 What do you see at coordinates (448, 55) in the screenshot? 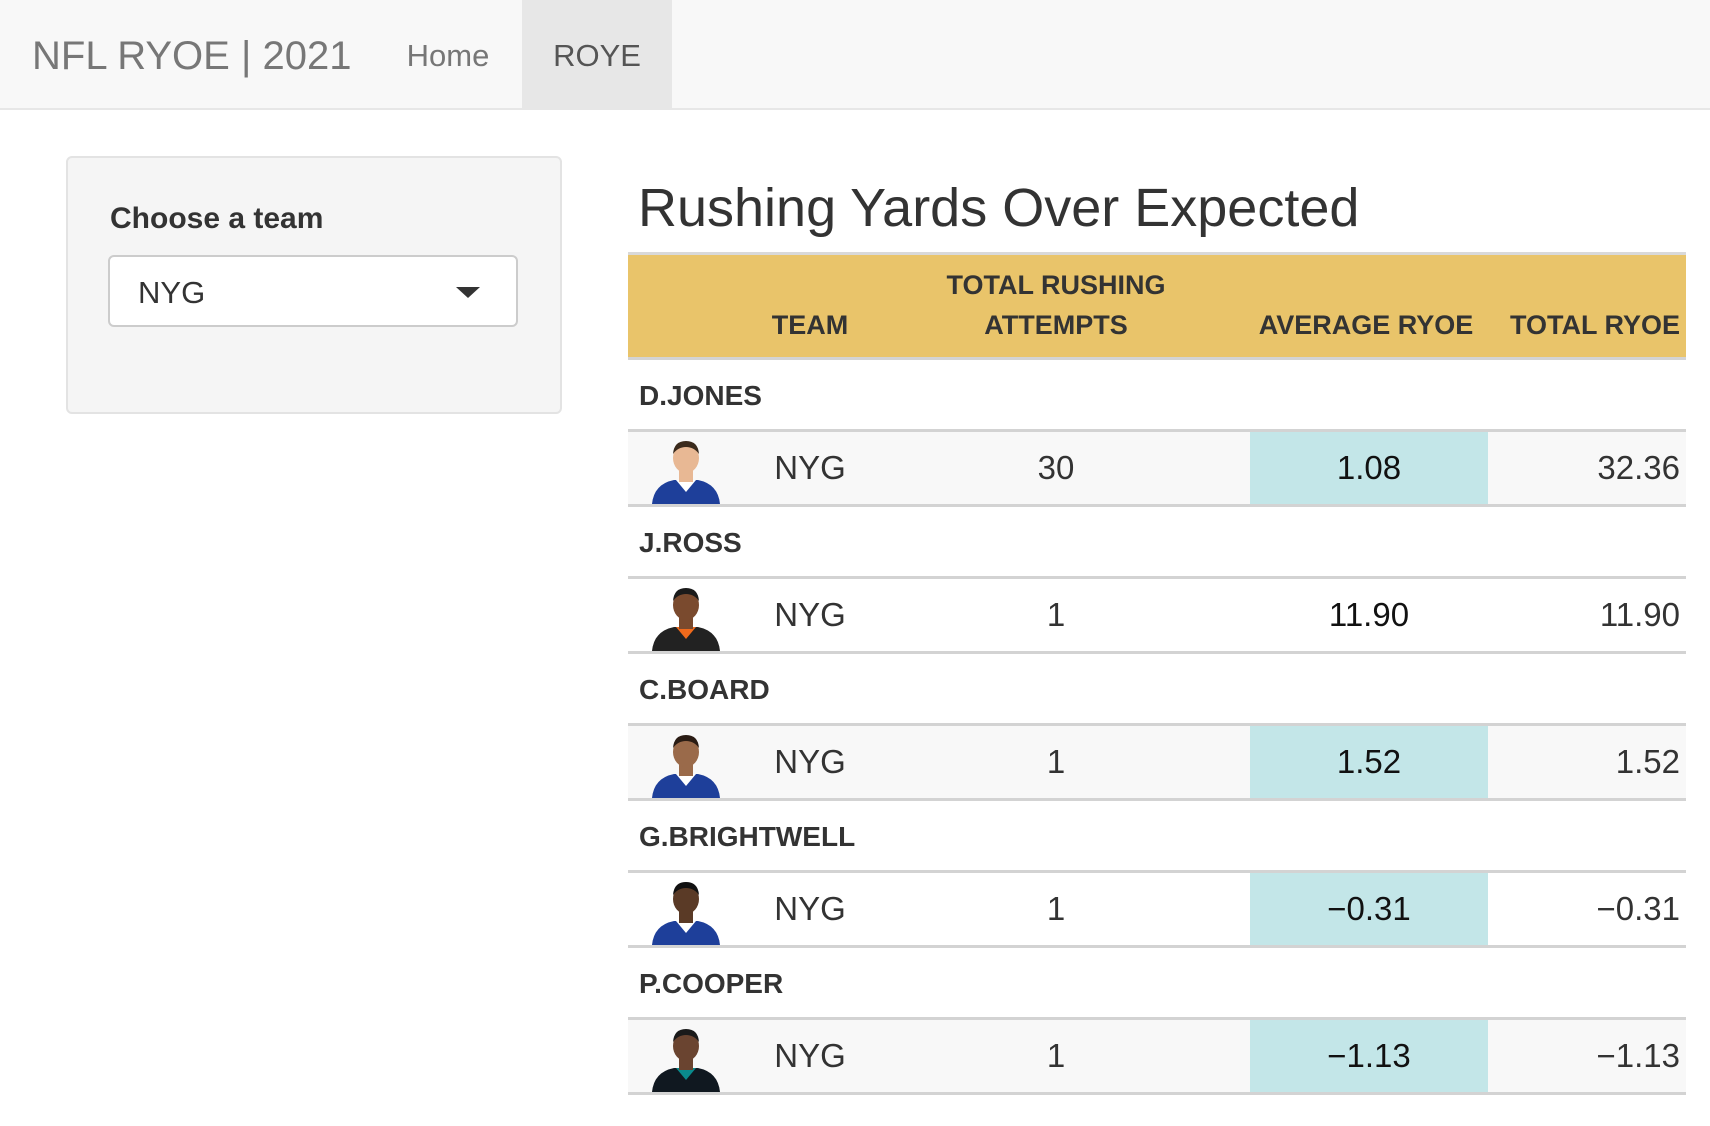
I see `nav-link-home: Home` at bounding box center [448, 55].